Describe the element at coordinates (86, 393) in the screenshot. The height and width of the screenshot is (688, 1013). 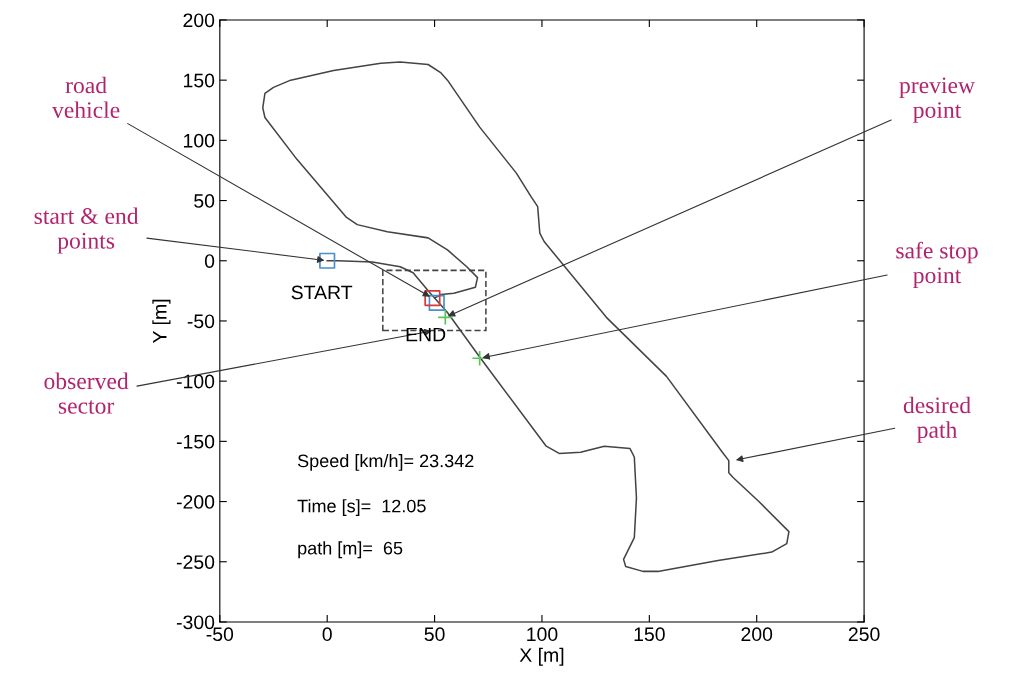
I see `text: observed sector` at that location.